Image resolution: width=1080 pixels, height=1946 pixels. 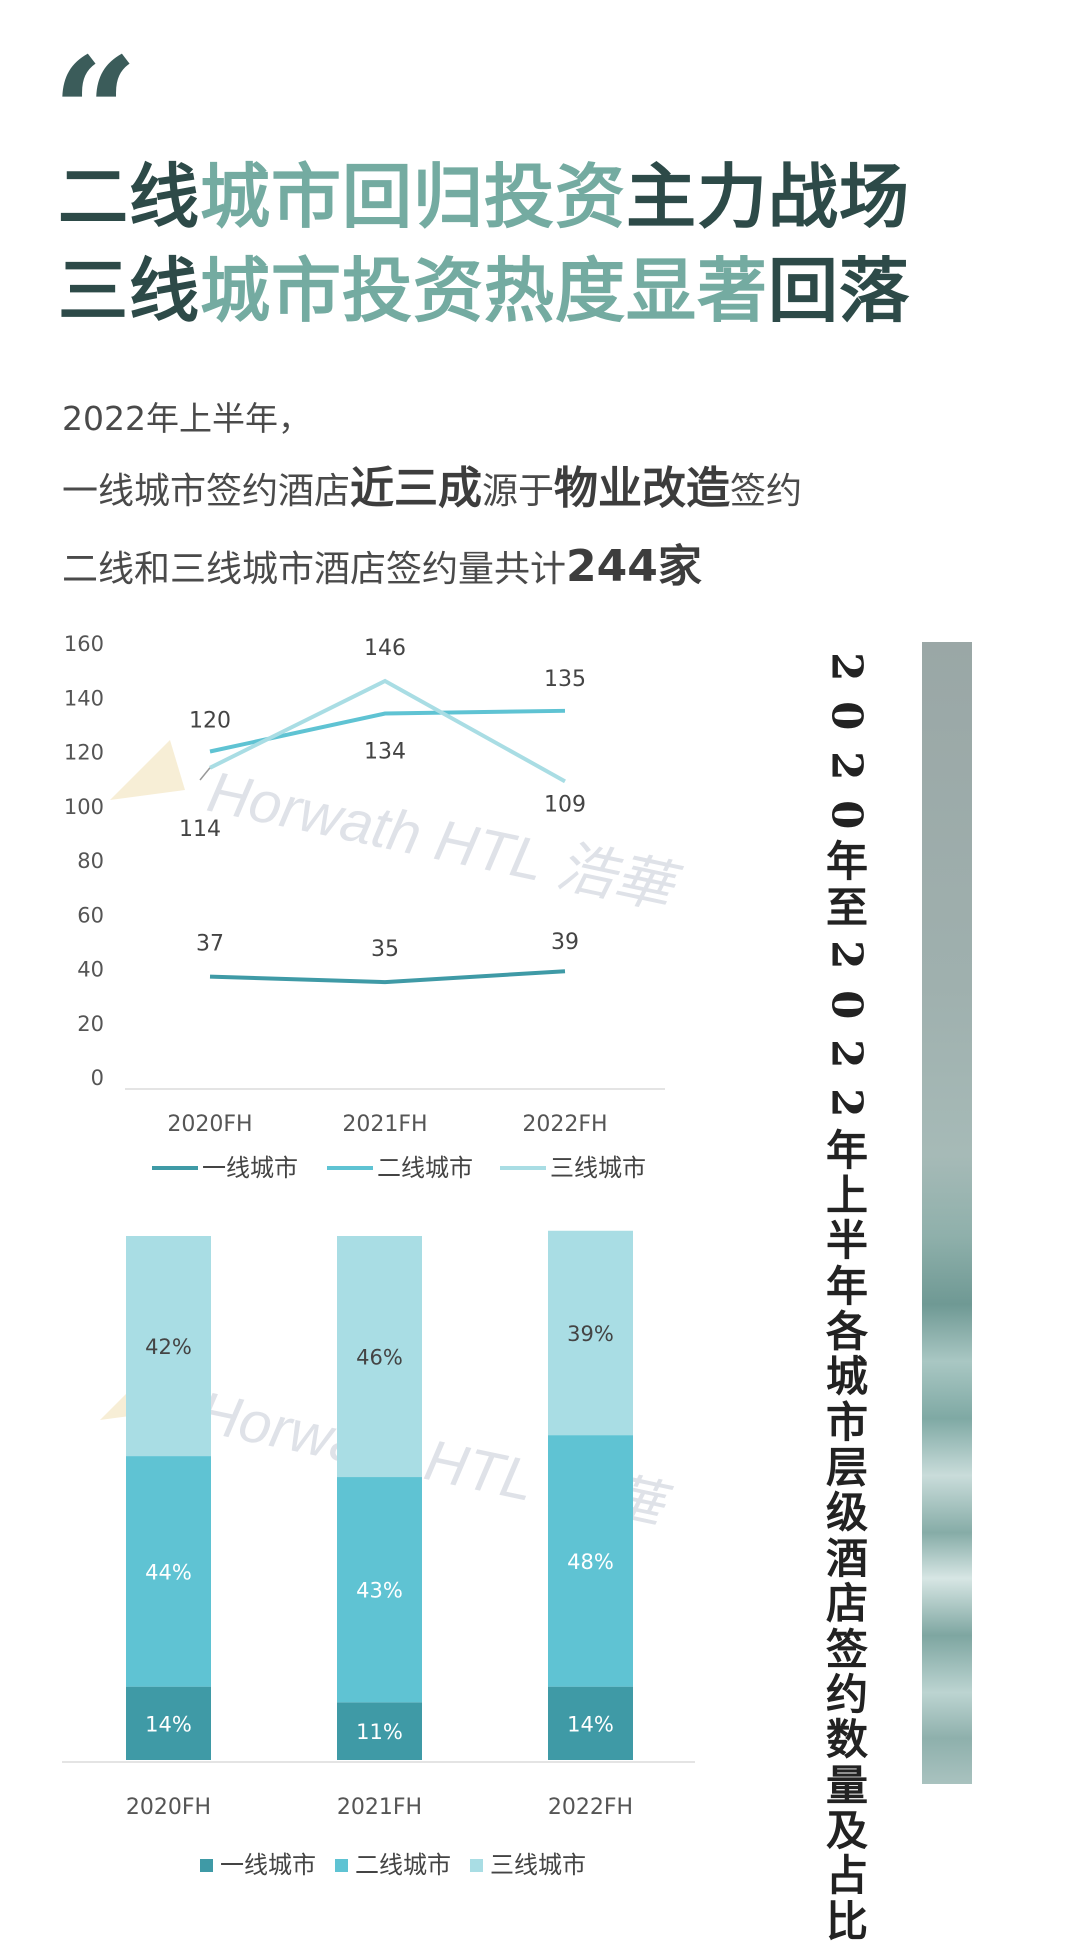 What do you see at coordinates (846, 1558) in the screenshot?
I see `side-title-char: 酒` at bounding box center [846, 1558].